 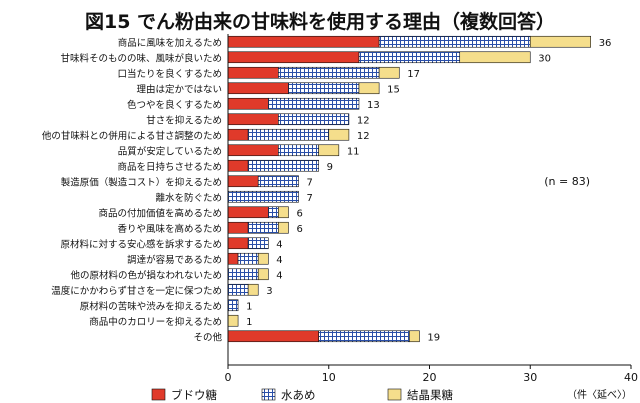 I want to click on category-label: 製造原価（製造コスト）を抑えるため, so click(x=141, y=182).